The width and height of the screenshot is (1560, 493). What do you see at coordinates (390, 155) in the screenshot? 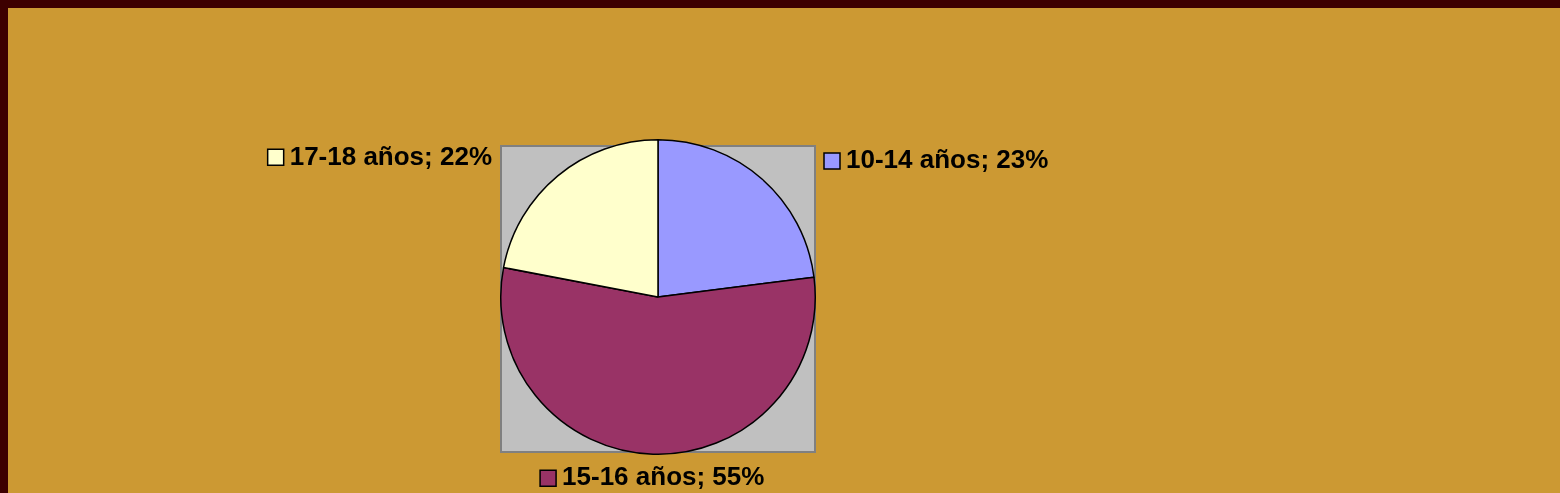
I see `legend-label: 17-18 años; 22%` at bounding box center [390, 155].